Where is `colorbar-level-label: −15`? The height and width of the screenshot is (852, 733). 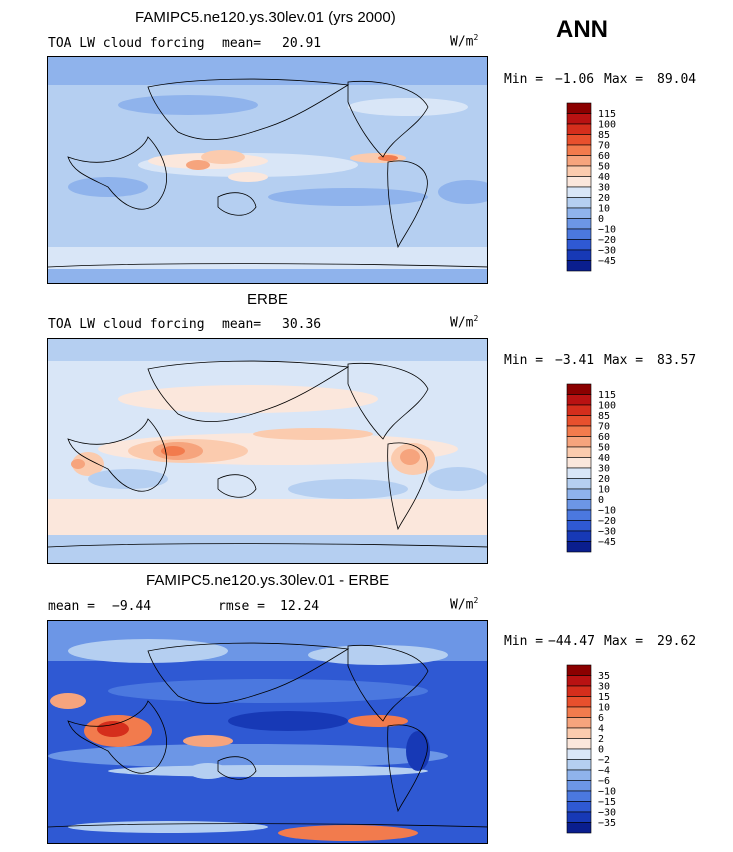 colorbar-level-label: −15 is located at coordinates (607, 802).